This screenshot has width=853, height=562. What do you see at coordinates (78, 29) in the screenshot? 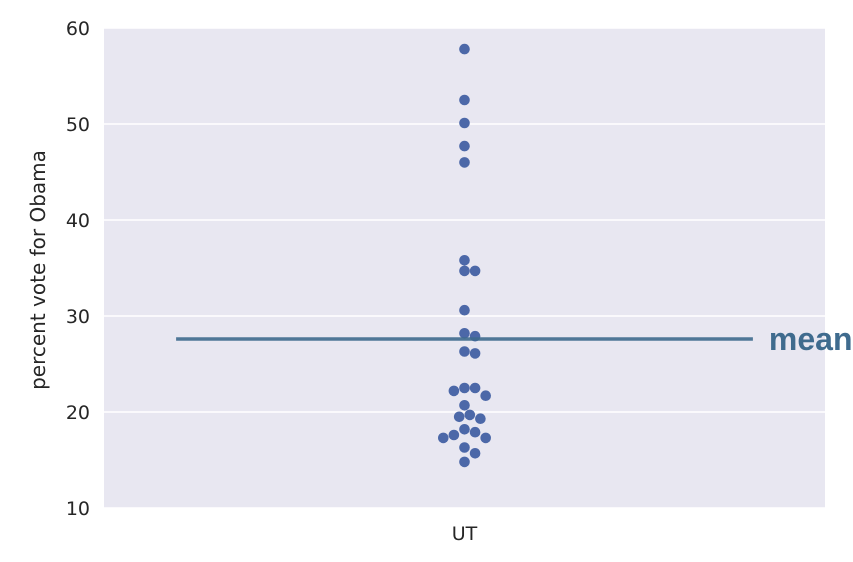
I see `y-tick-label: 60` at bounding box center [78, 29].